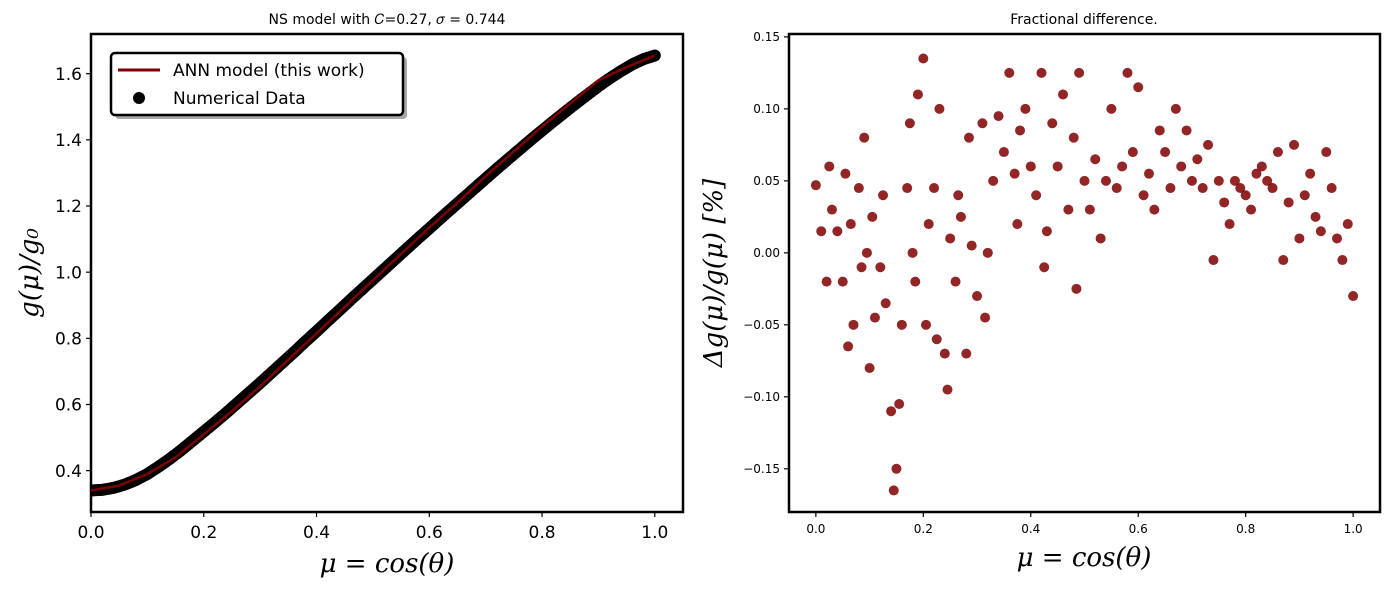 The height and width of the screenshot is (590, 1389). I want to click on legend-entry-numerical: Numerical Data, so click(239, 99).